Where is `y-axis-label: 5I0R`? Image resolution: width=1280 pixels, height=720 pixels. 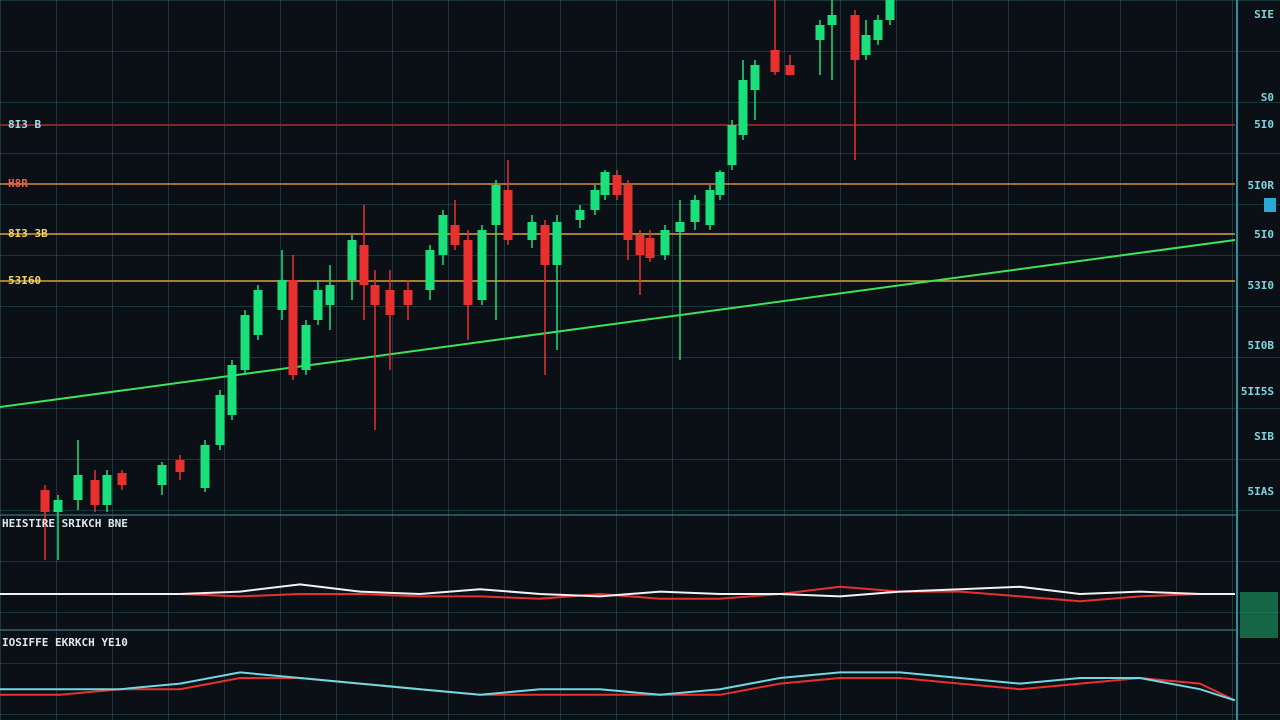 y-axis-label: 5I0R is located at coordinates (1261, 185).